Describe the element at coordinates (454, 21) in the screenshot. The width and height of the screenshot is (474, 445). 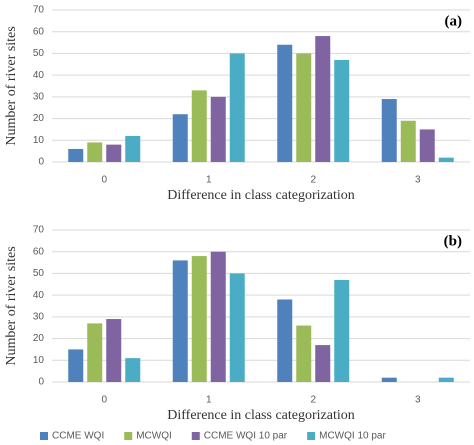
I see `annotation: (a)` at that location.